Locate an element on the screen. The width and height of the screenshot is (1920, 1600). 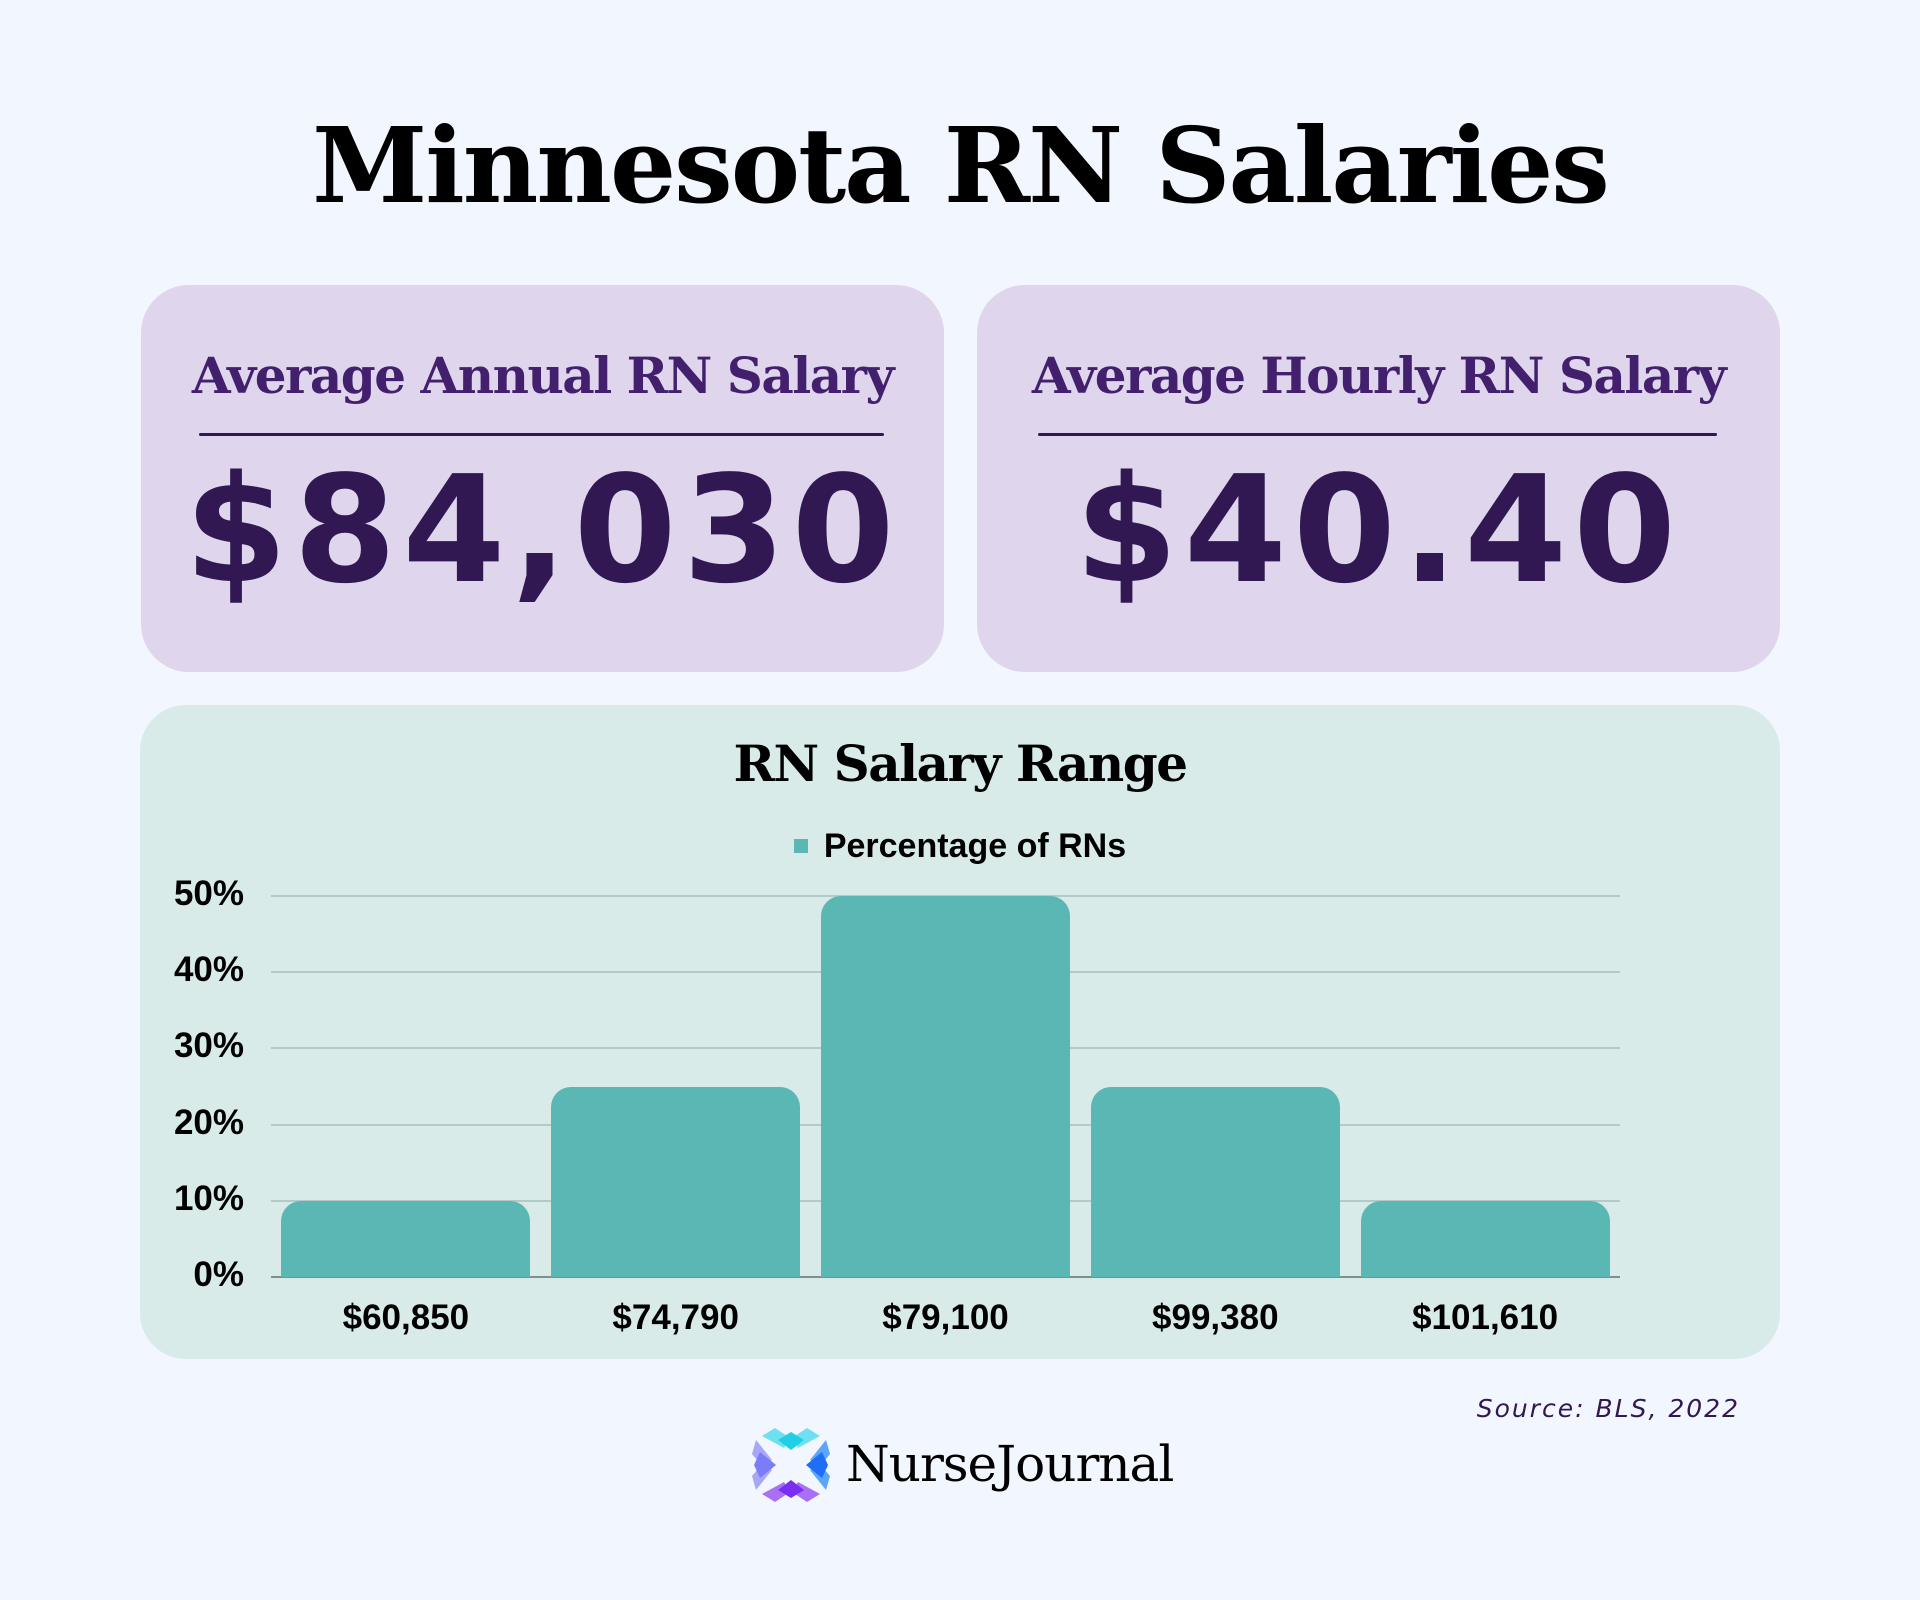
legend-swatch-icon is located at coordinates (800, 846).